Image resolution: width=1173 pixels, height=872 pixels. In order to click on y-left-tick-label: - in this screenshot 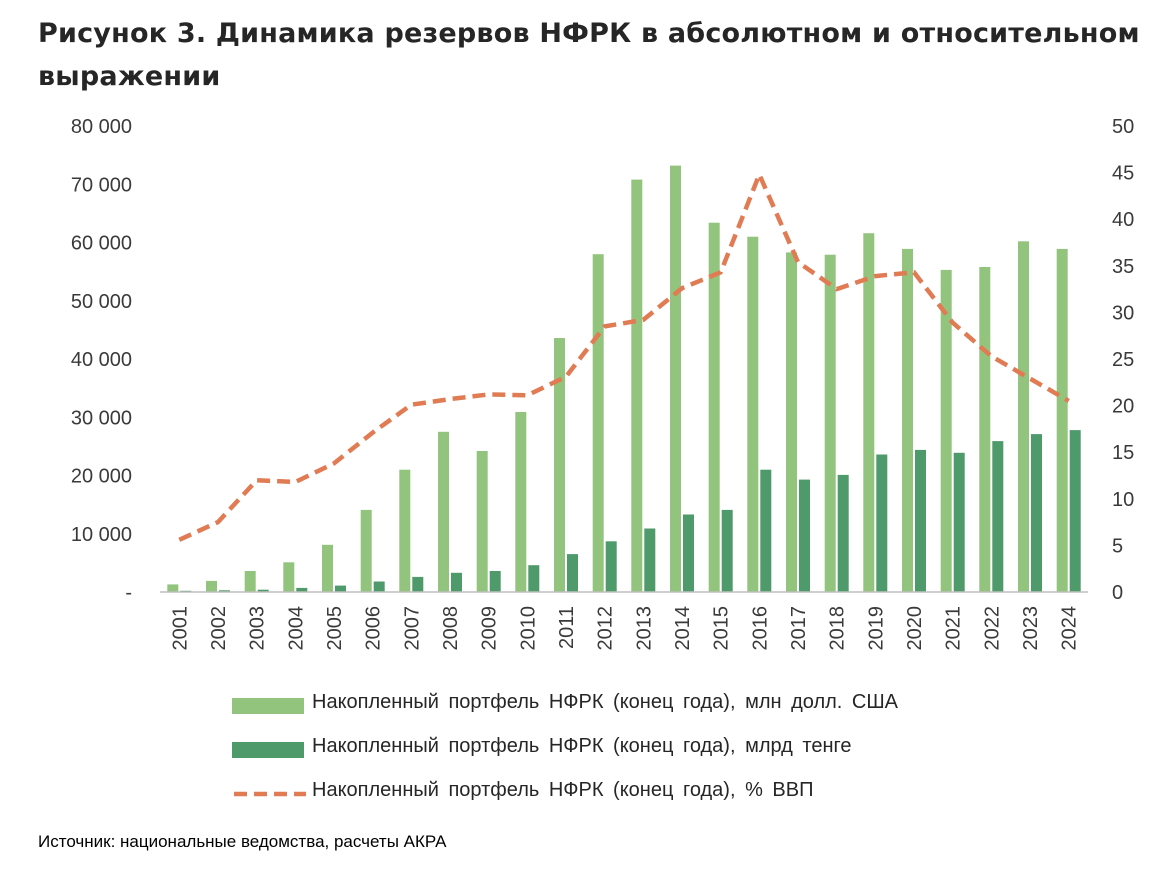, I will do `click(128, 593)`.